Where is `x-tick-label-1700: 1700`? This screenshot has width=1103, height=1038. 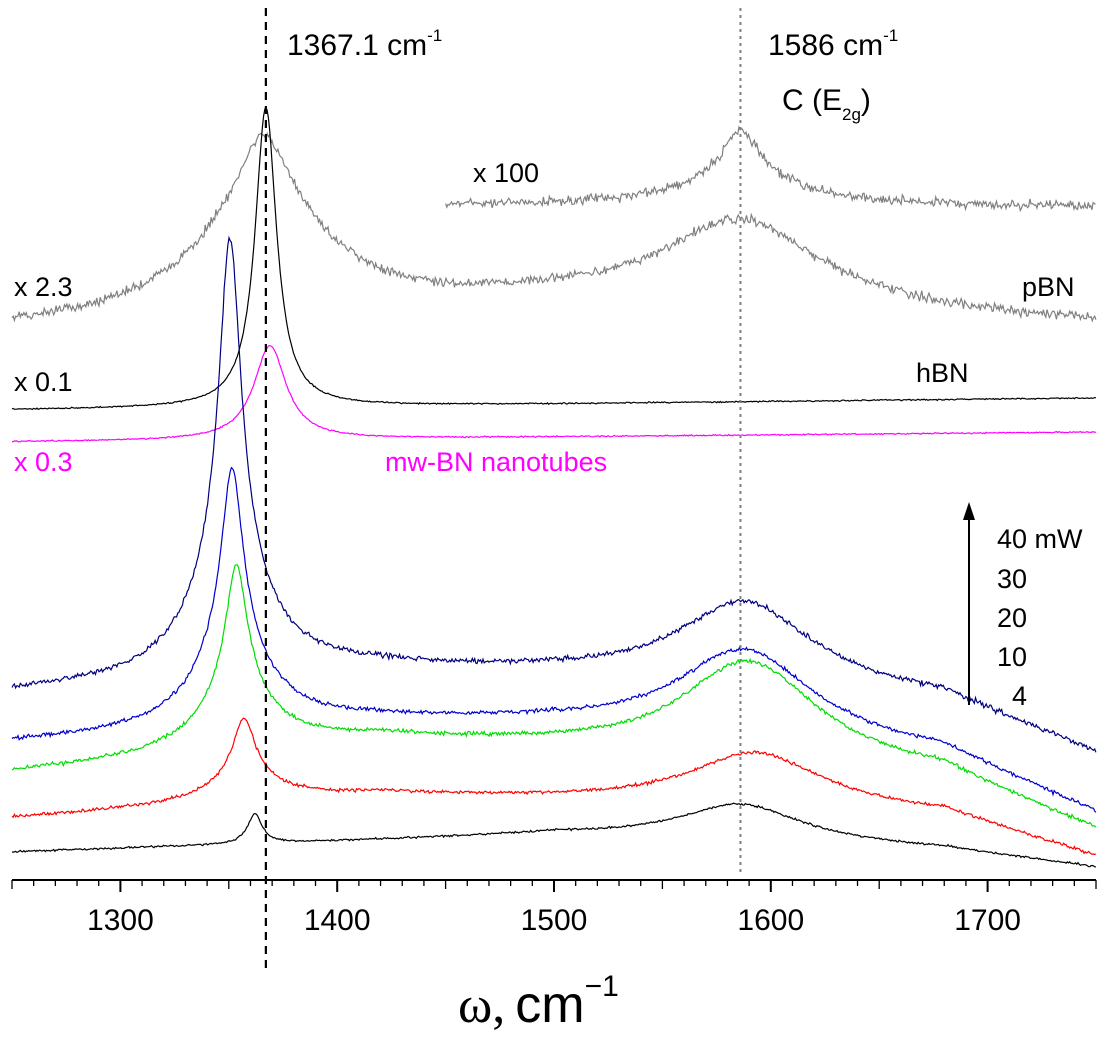
x-tick-label-1700: 1700 is located at coordinates (987, 920).